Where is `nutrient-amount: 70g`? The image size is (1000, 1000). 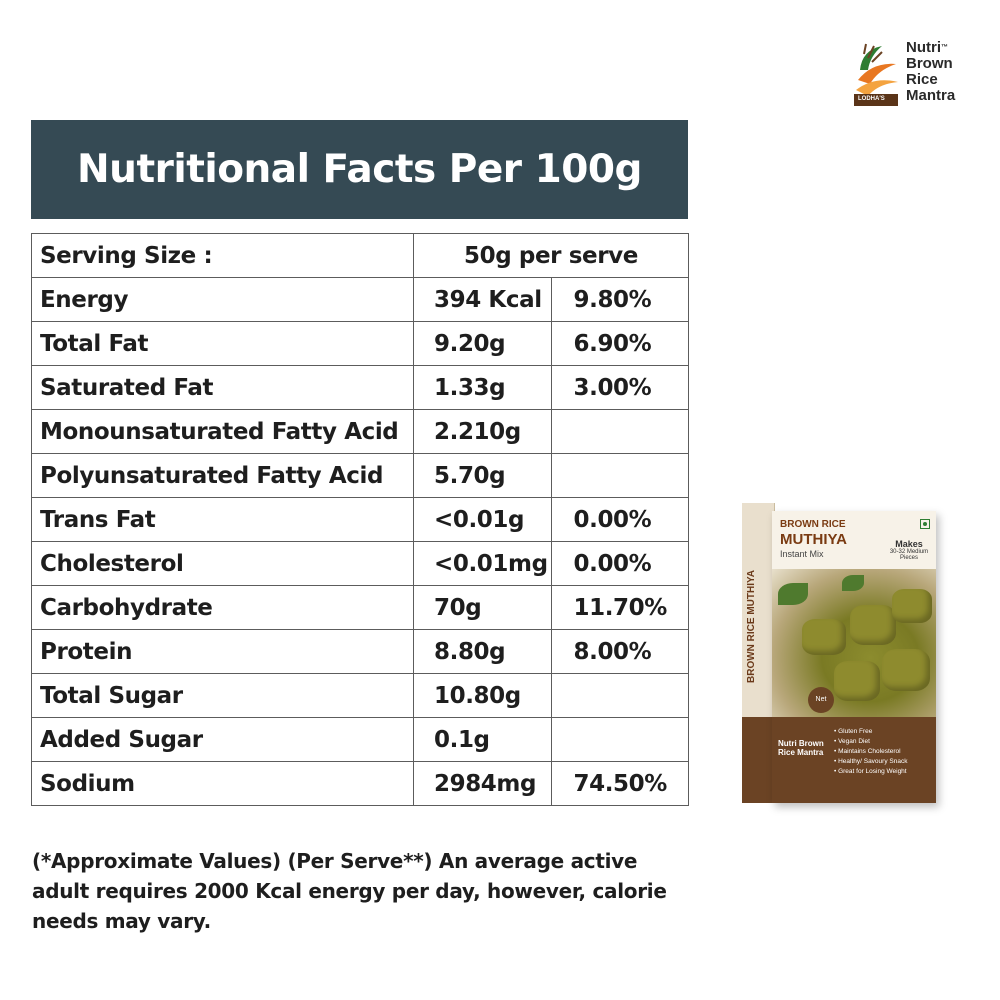
nutrient-amount: 70g is located at coordinates (482, 607).